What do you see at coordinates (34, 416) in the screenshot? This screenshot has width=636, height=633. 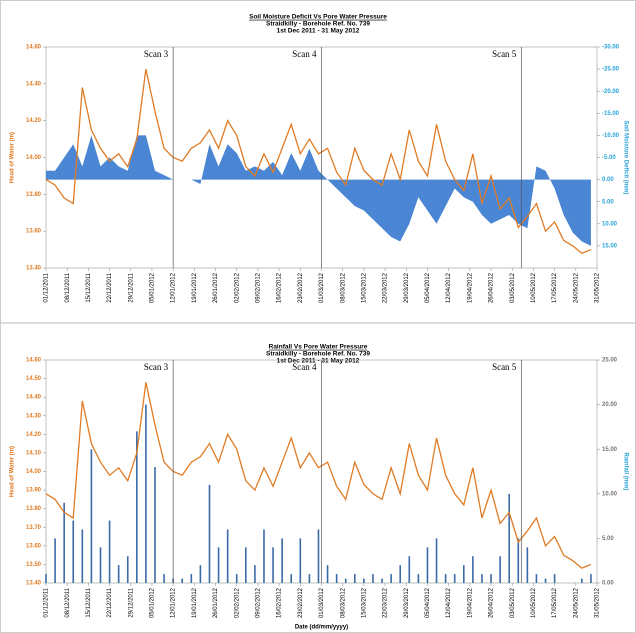 I see `y-tick-label: 14.30` at bounding box center [34, 416].